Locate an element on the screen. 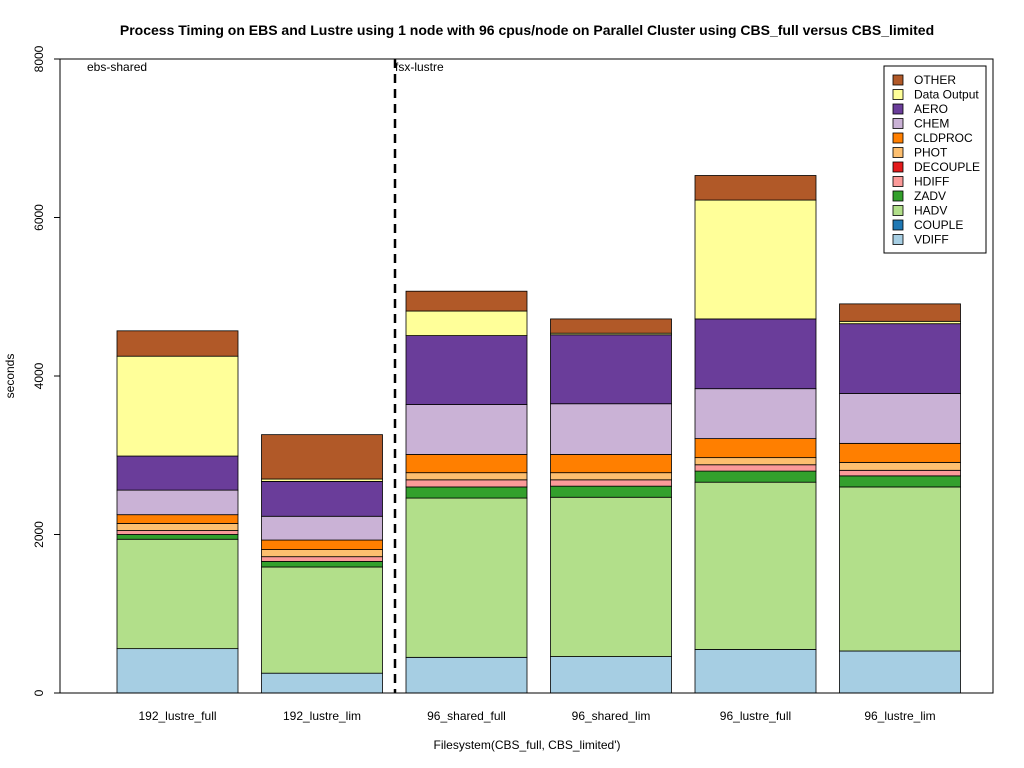  legend-label-data-output: Data Output is located at coordinates (946, 95).